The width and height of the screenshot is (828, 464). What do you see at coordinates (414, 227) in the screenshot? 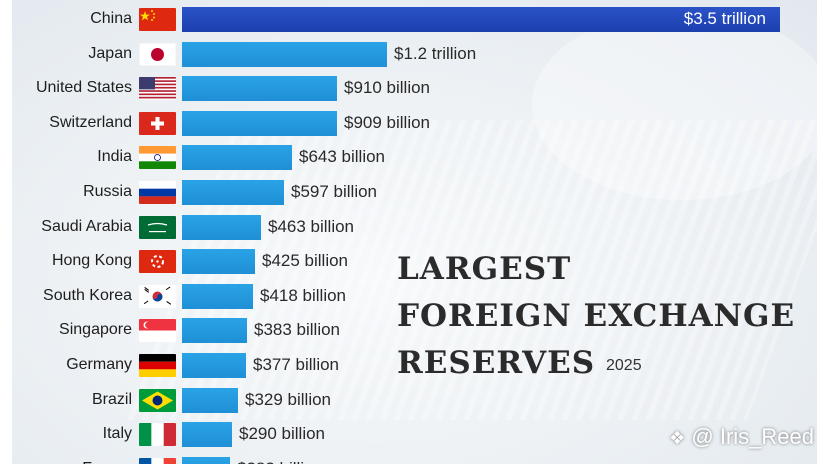
I see `bar-row: Saudi Arabia $463 billion` at bounding box center [414, 227].